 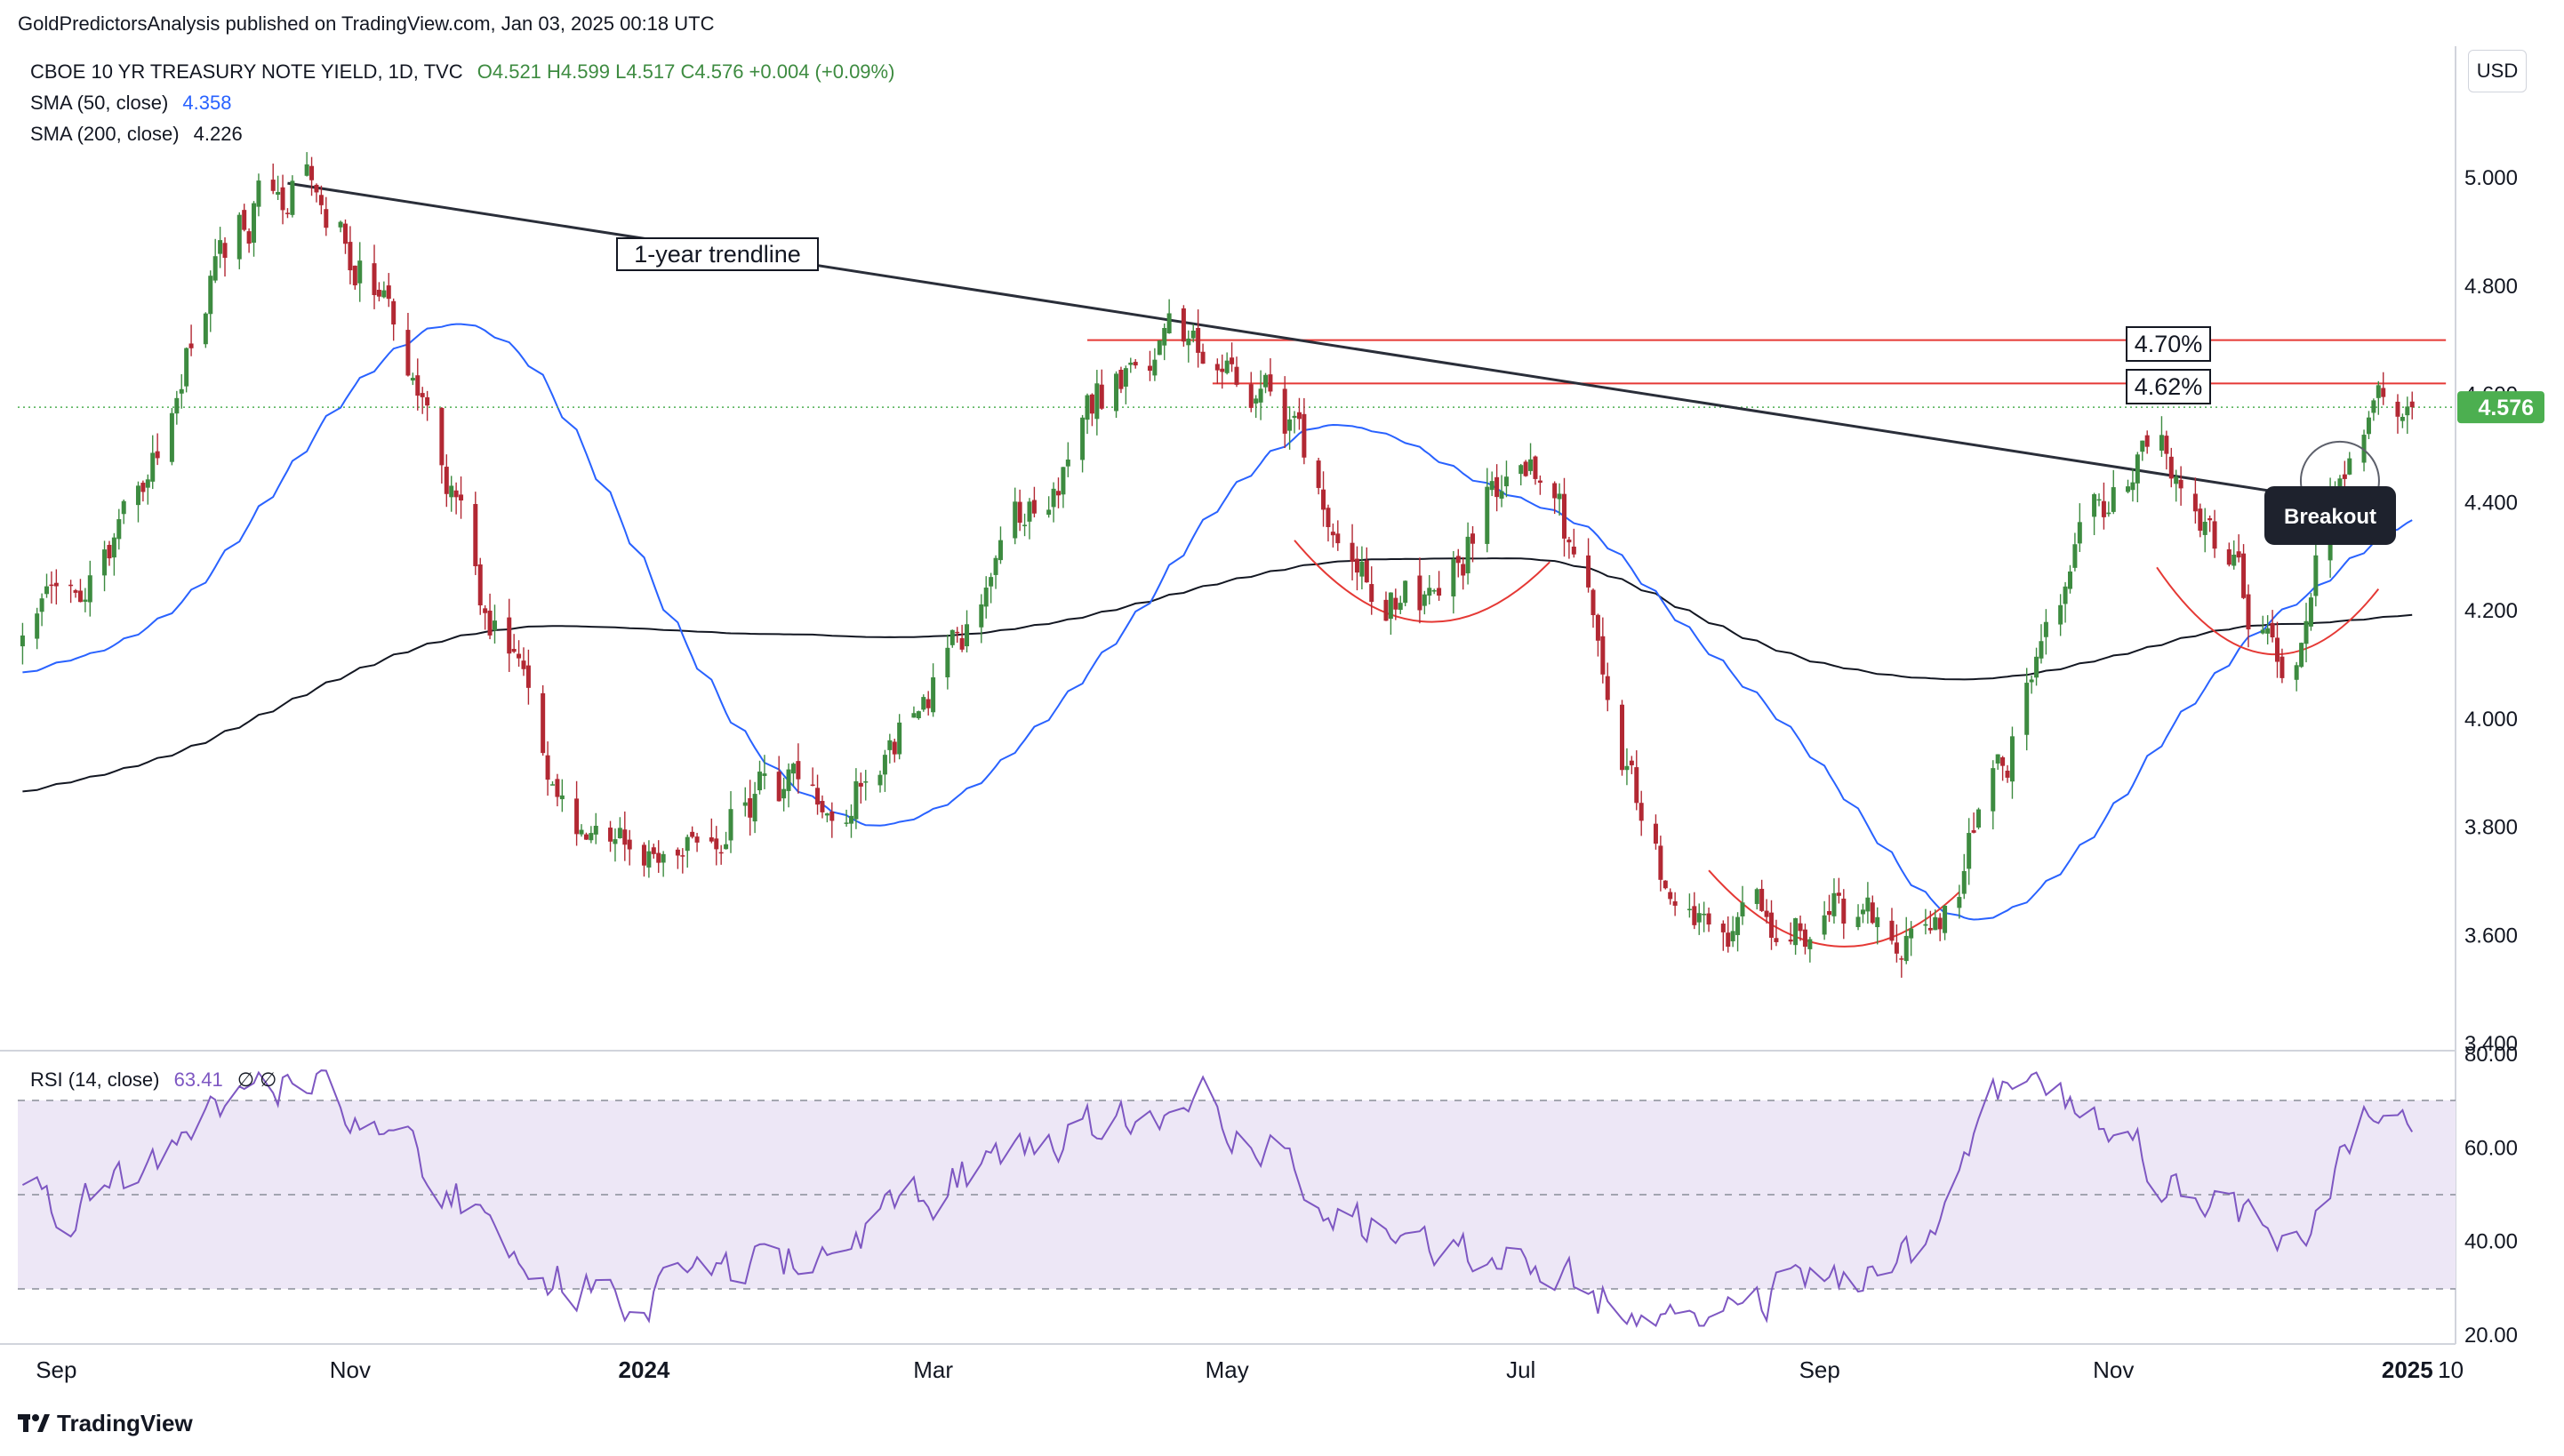 I want to click on currency-button: USD, so click(x=2497, y=71).